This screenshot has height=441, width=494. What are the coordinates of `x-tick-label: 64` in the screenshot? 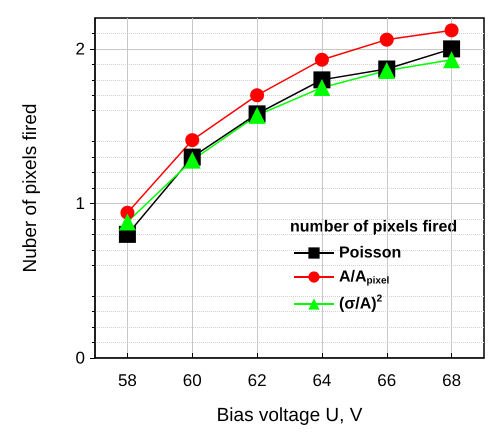 It's located at (322, 380).